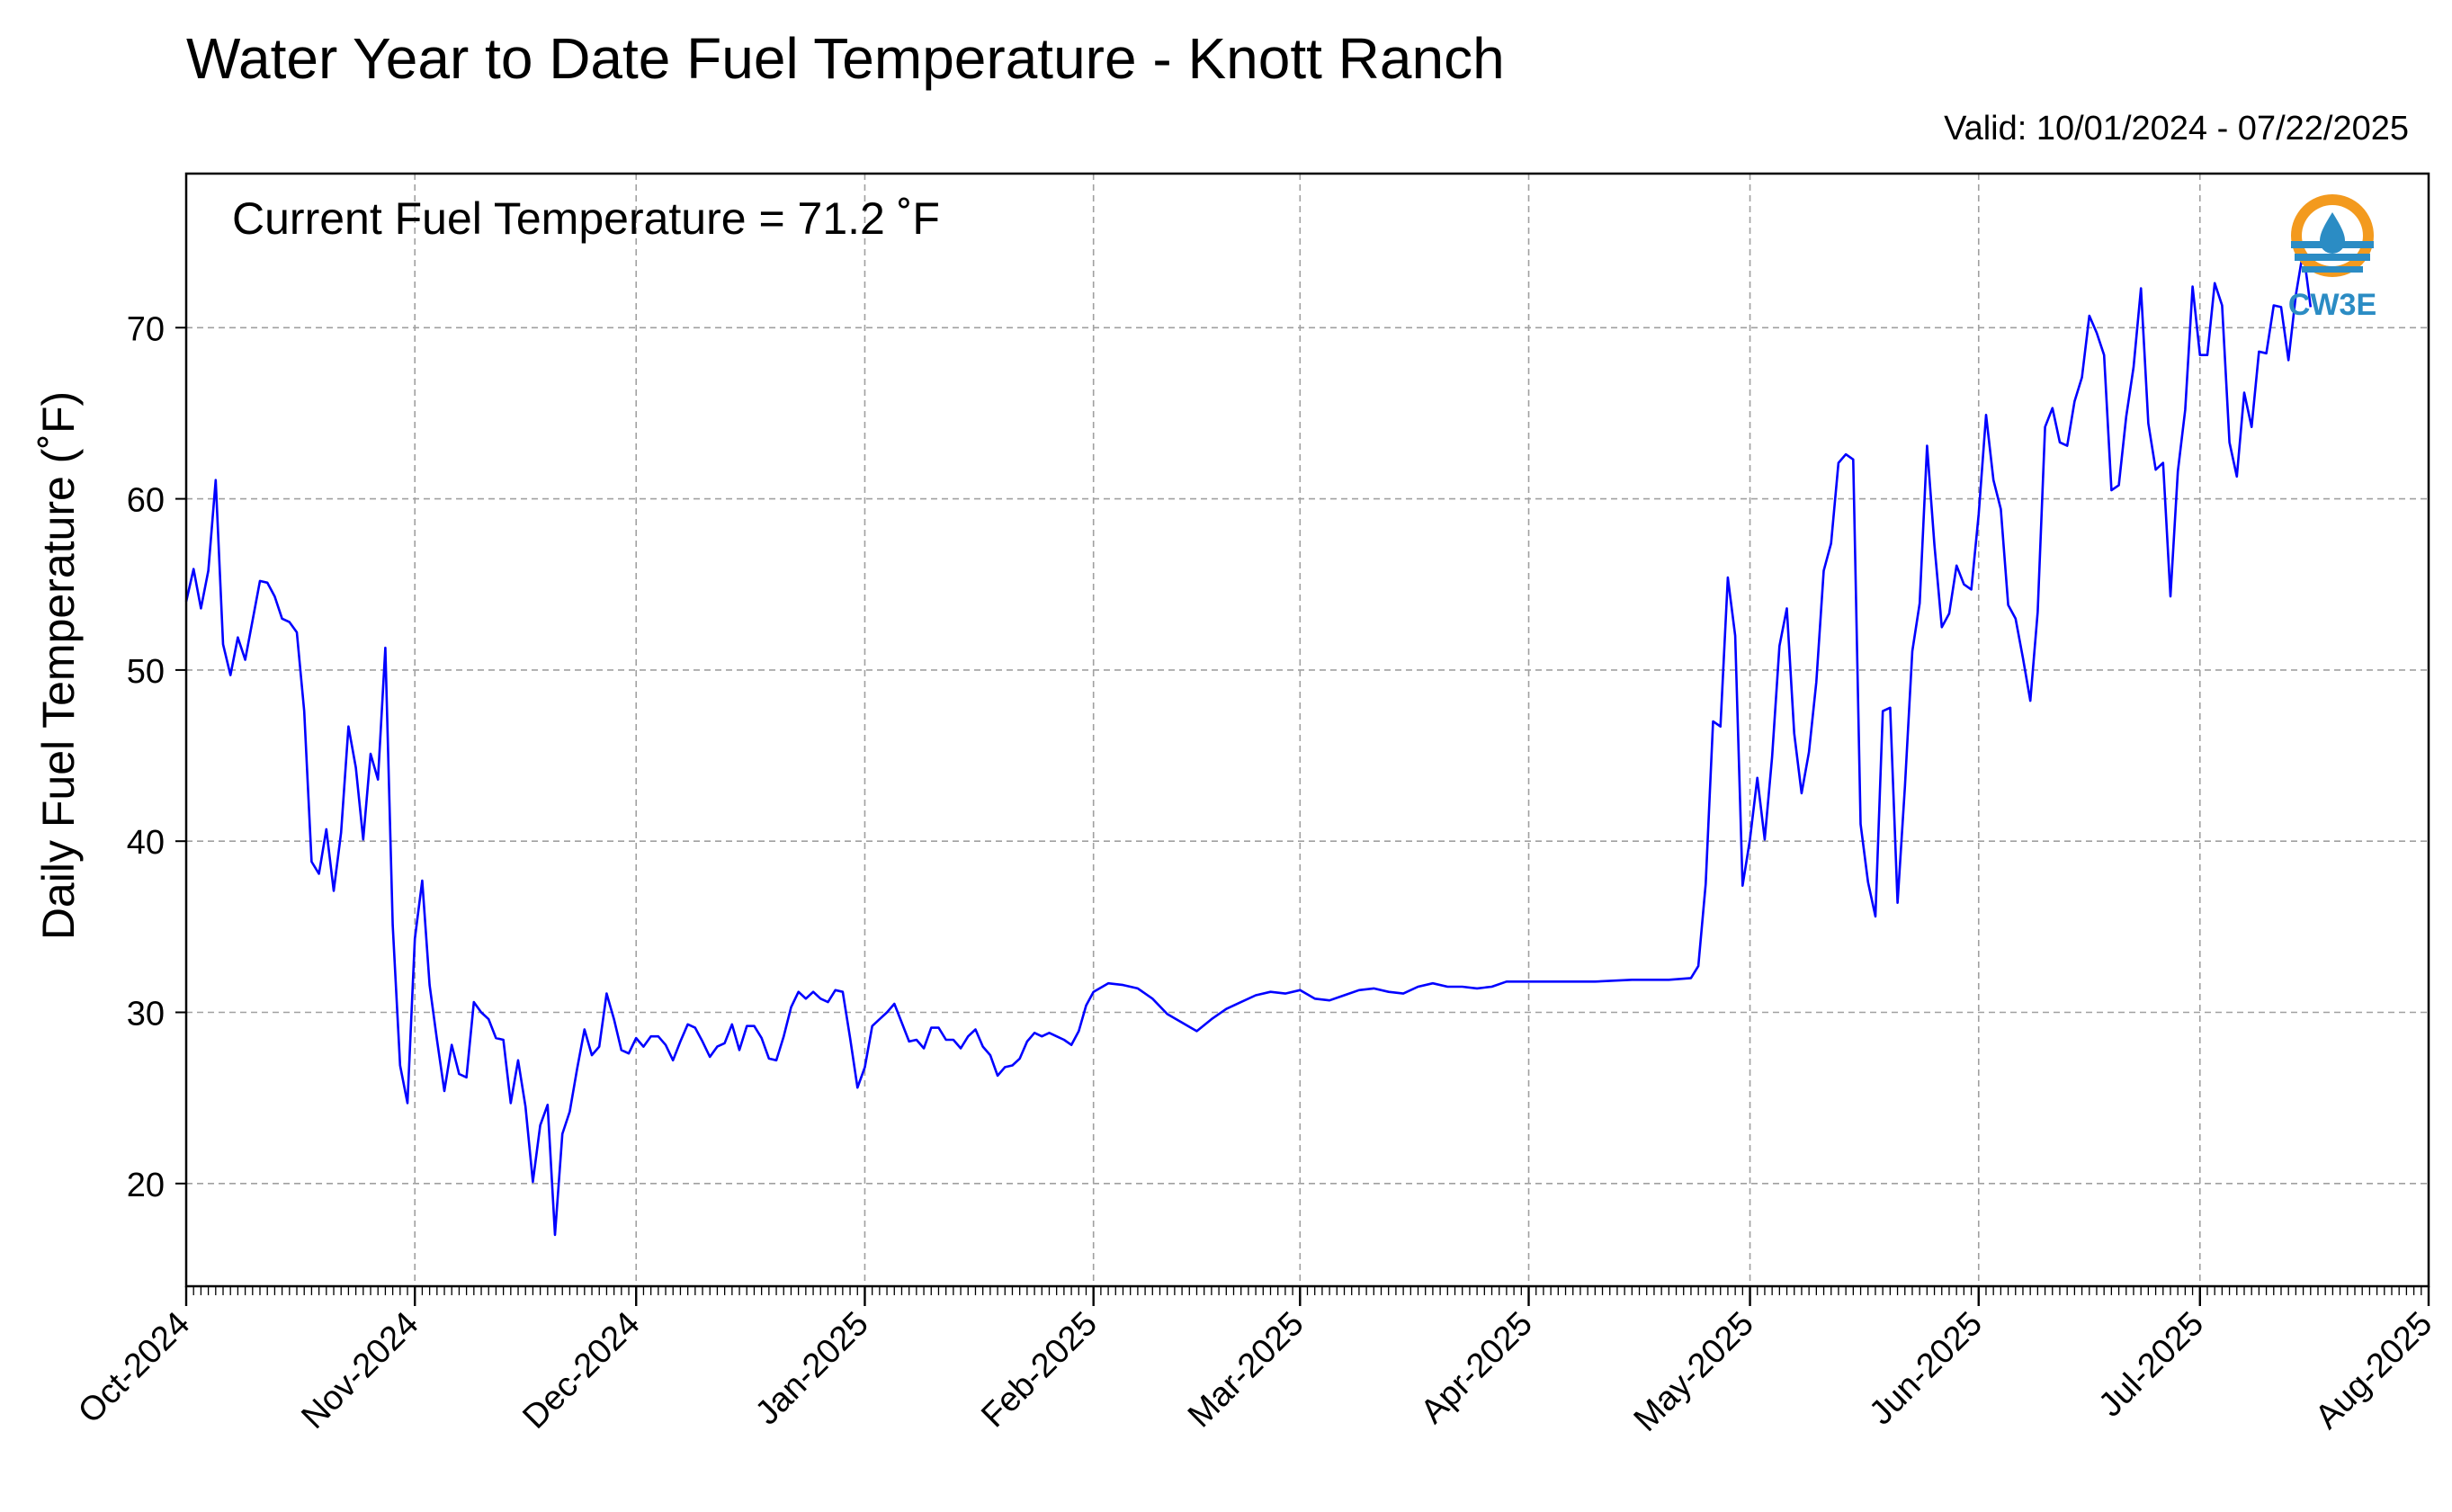 The width and height of the screenshot is (2452, 1512). Describe the element at coordinates (146, 1185) in the screenshot. I see `y-tick-label: 20` at that location.